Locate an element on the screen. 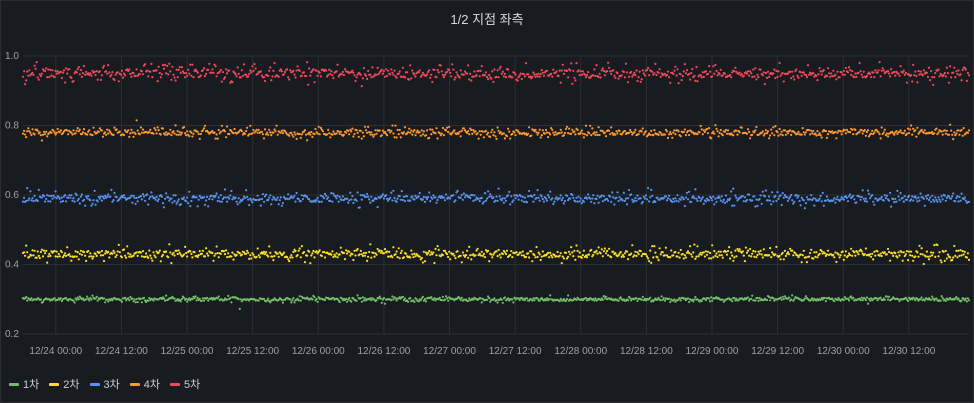 Image resolution: width=974 pixels, height=403 pixels. legend-item-1: 1차 is located at coordinates (24, 384).